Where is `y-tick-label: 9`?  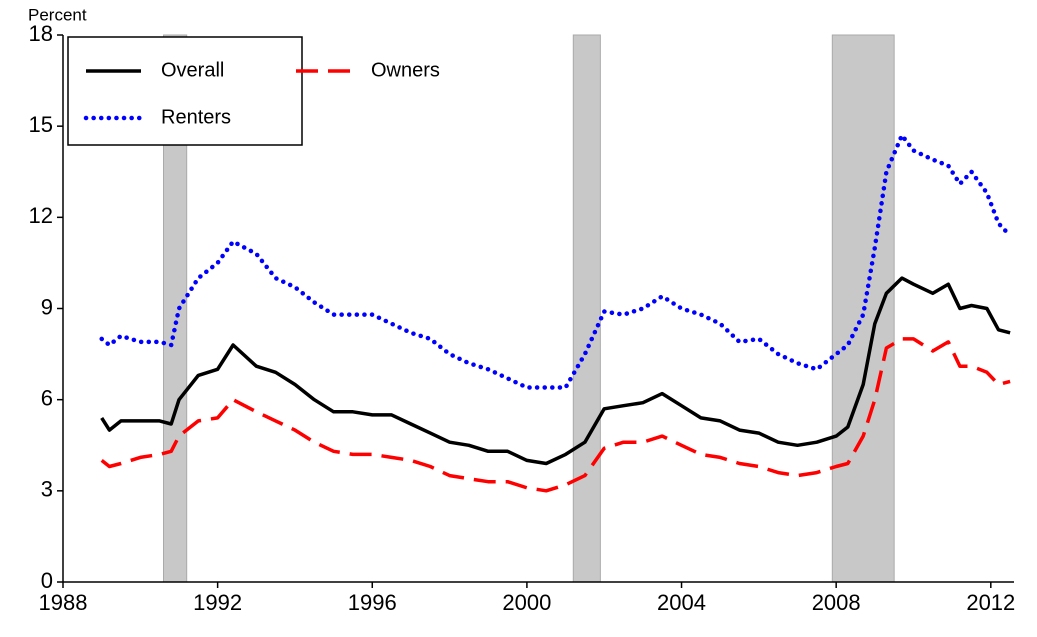 y-tick-label: 9 is located at coordinates (47, 306).